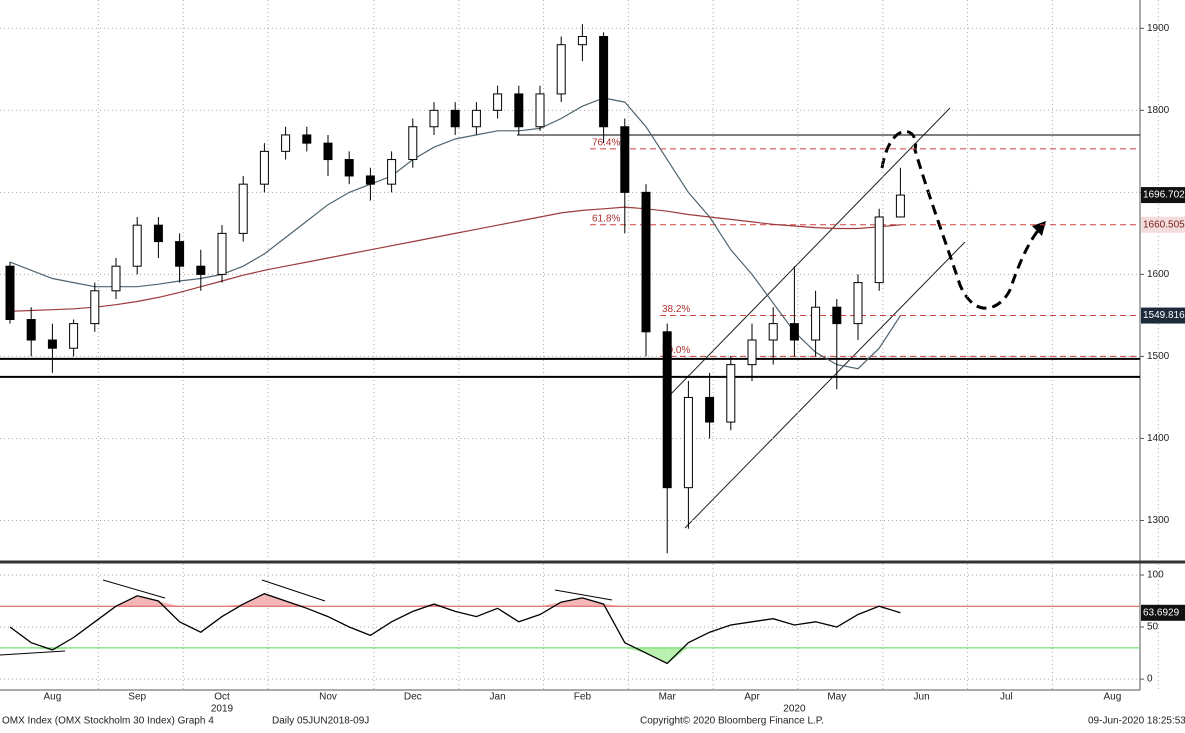 The height and width of the screenshot is (733, 1185). I want to click on x-tick-label: Sep, so click(137, 697).